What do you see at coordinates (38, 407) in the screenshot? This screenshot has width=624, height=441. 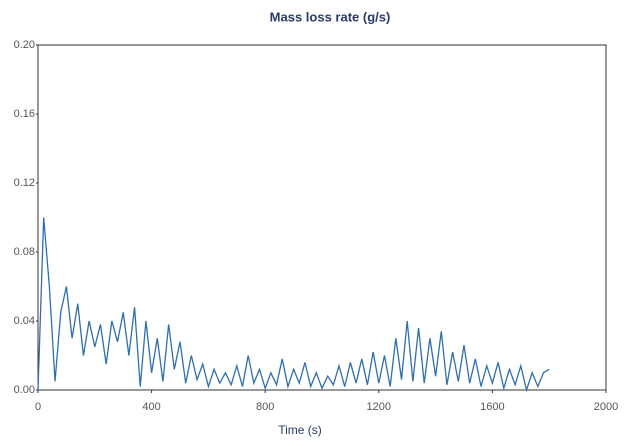 I see `x-tick-label: 0` at bounding box center [38, 407].